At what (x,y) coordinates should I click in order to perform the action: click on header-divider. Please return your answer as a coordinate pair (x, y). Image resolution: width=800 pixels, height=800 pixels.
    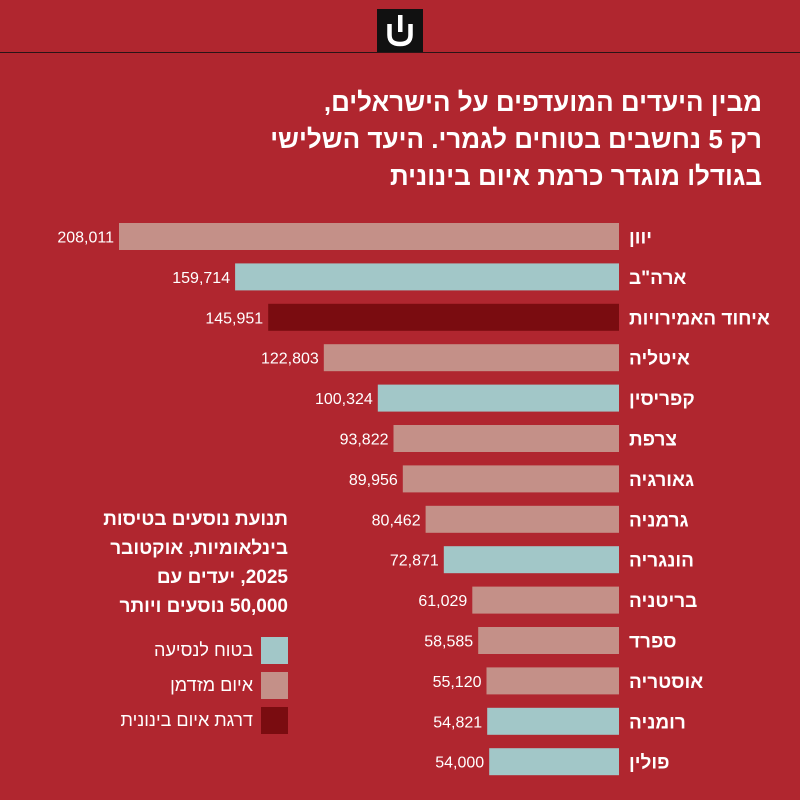
    Looking at the image, I should click on (400, 52).